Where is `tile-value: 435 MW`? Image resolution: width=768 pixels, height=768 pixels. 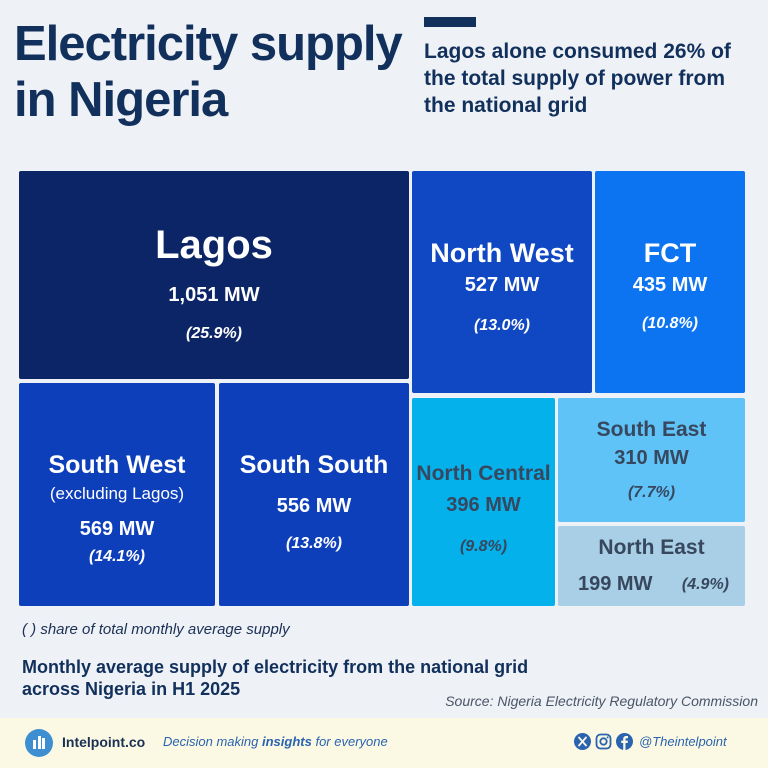 tile-value: 435 MW is located at coordinates (670, 285).